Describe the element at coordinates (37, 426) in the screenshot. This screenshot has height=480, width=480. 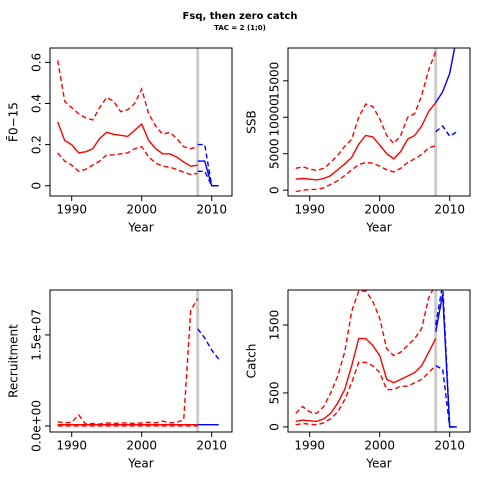
I see `y-tick-label: 0.0e+00` at that location.